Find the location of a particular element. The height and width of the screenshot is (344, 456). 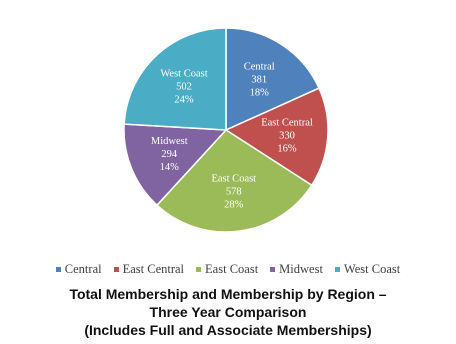

pie-slice-east-coast is located at coordinates (234, 181).